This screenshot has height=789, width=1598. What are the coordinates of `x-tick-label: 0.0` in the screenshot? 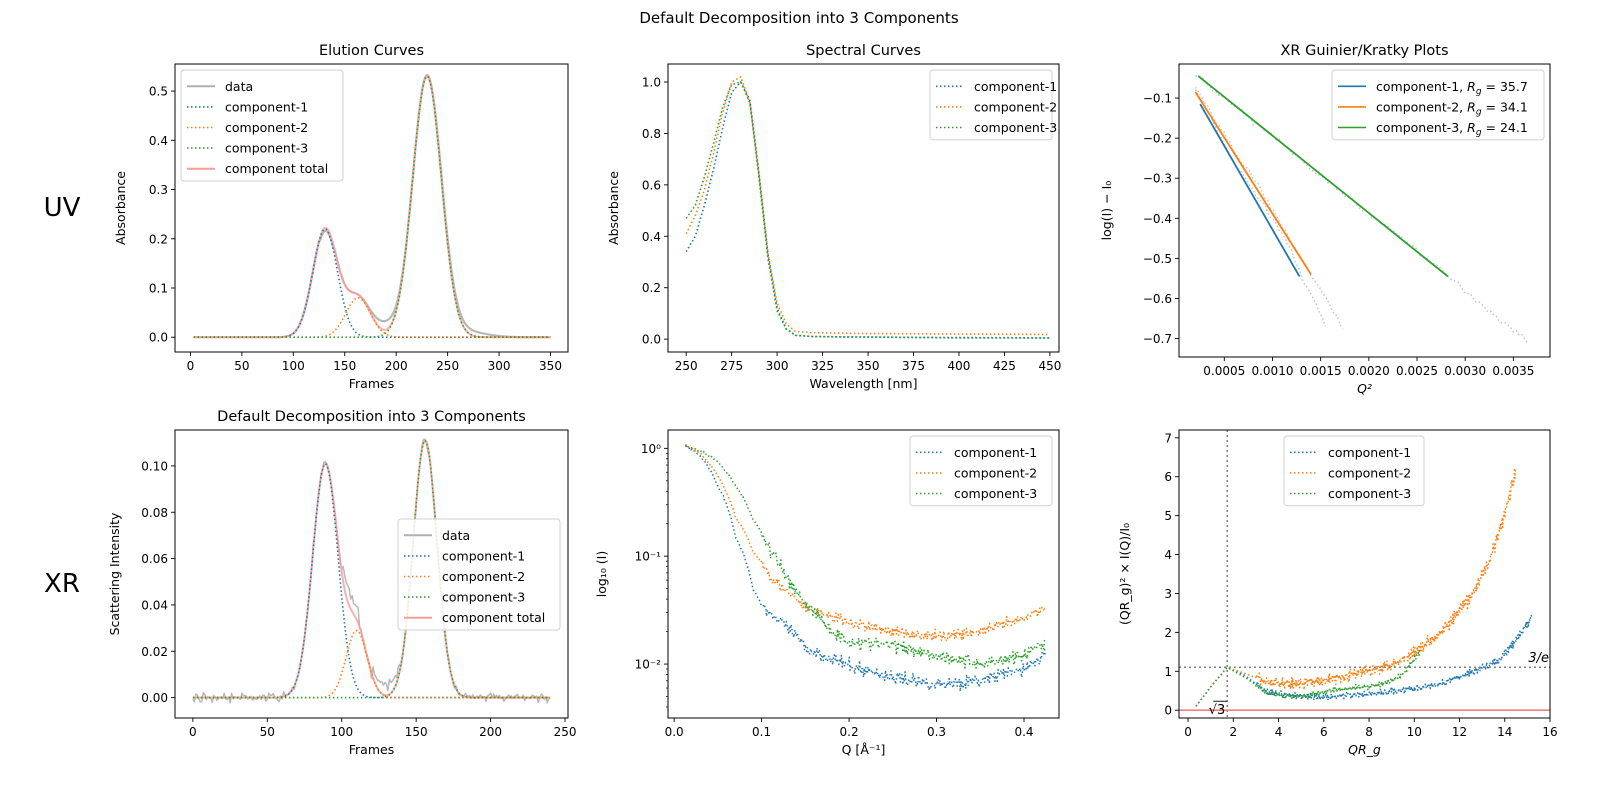 It's located at (674, 732).